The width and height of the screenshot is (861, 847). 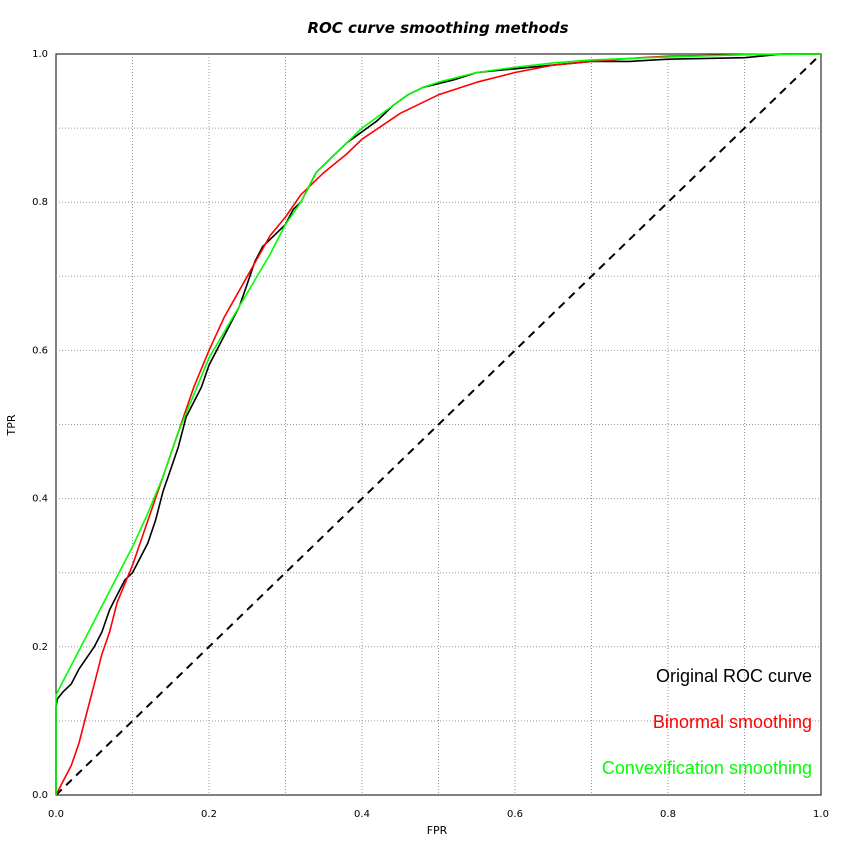 I want to click on x-tick-label: 1.0, so click(x=821, y=814).